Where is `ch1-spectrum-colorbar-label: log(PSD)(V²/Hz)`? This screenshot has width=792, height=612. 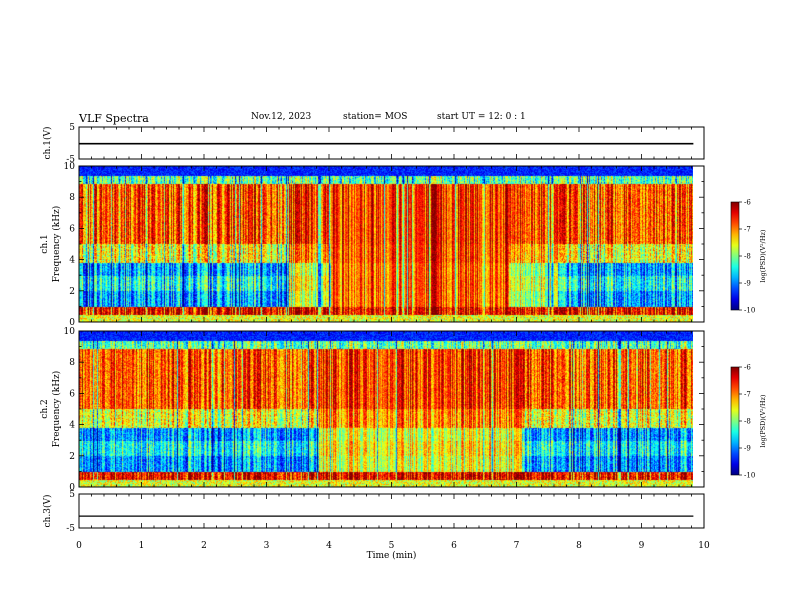
ch1-spectrum-colorbar-label: log(PSD)(V²/Hz) is located at coordinates (763, 255).